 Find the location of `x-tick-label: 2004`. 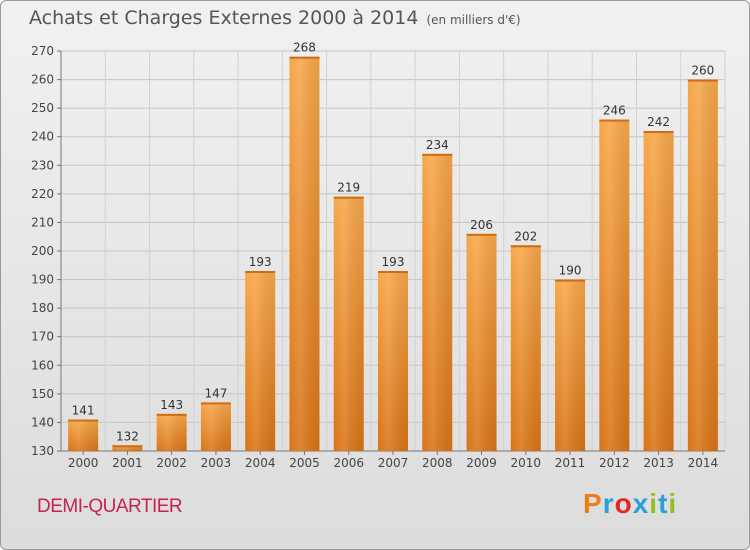

x-tick-label: 2004 is located at coordinates (260, 463).